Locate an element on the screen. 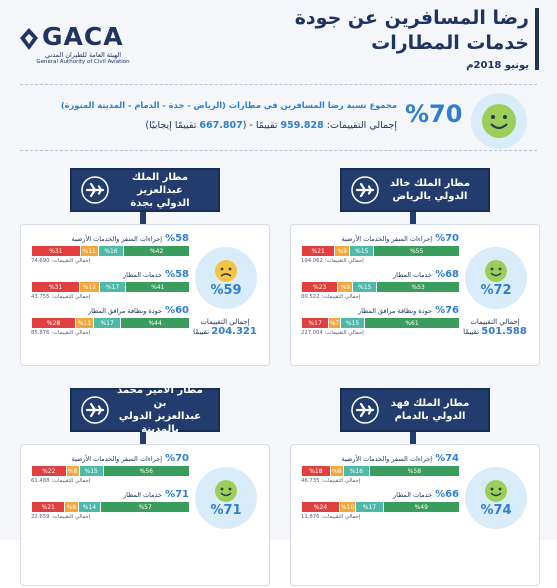  segment-label: %9 is located at coordinates (345, 287).